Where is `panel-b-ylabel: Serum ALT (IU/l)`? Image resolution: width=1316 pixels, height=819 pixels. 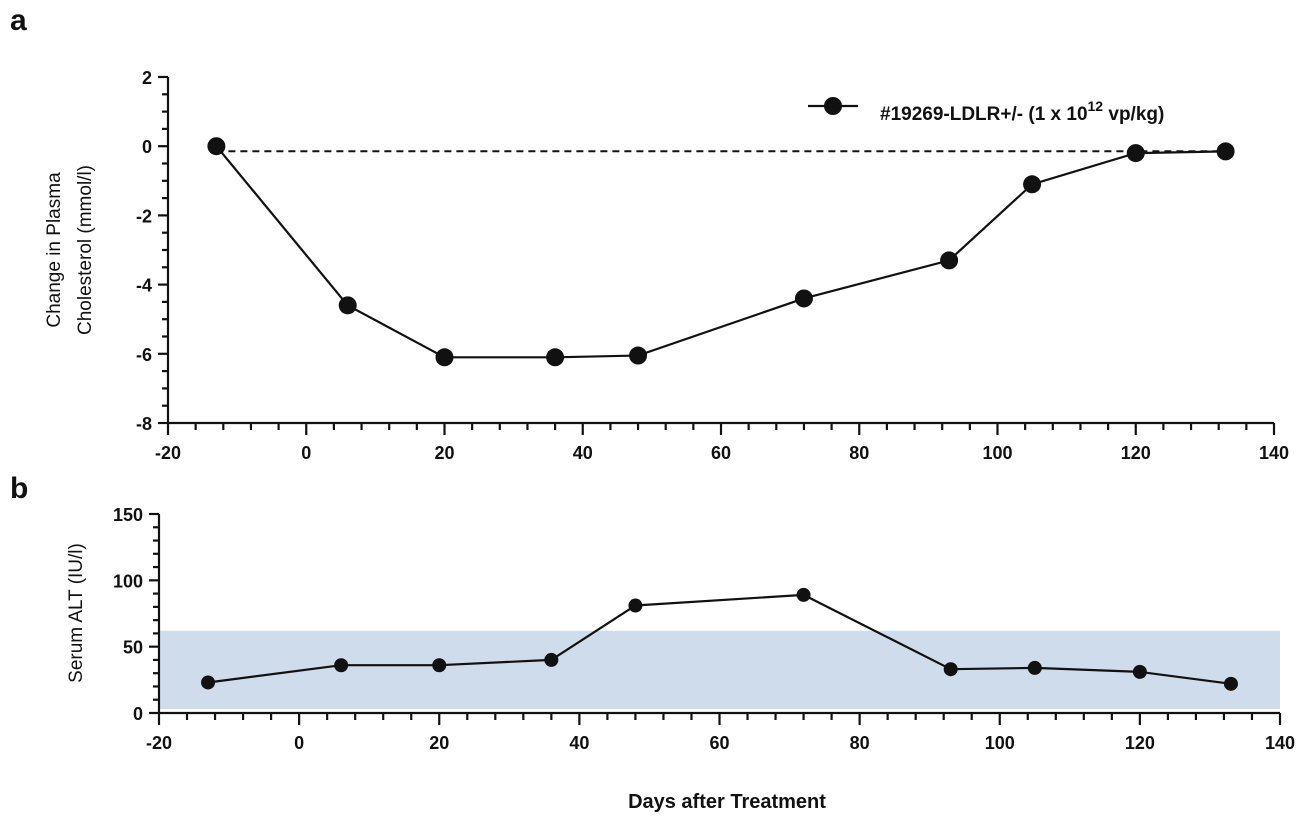
panel-b-ylabel: Serum ALT (IU/l) is located at coordinates (76, 613).